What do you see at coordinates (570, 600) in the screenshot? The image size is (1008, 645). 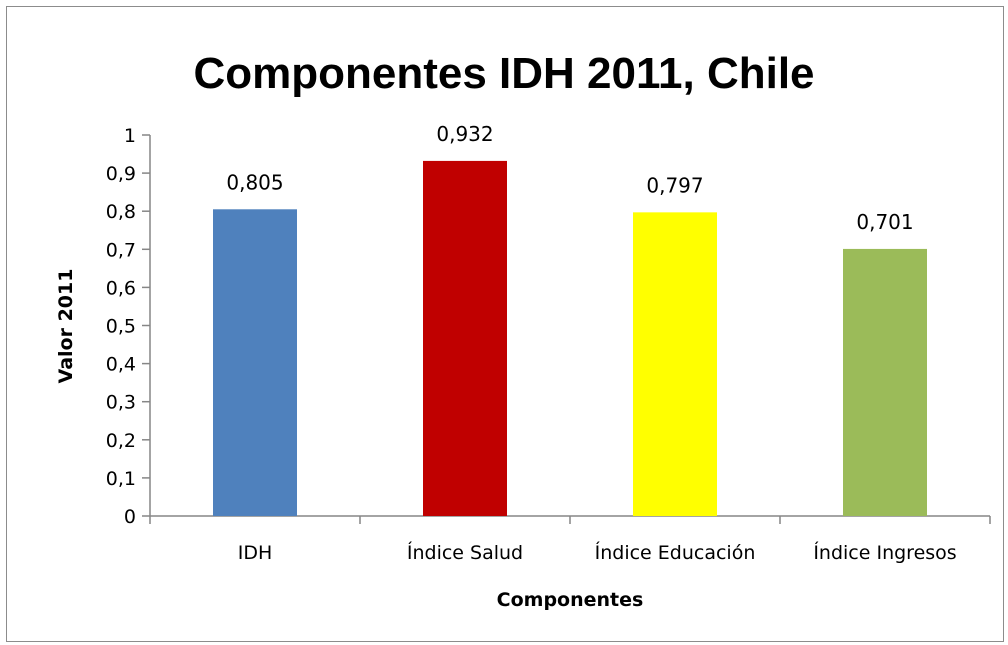 I see `x-axis-title: Componentes` at bounding box center [570, 600].